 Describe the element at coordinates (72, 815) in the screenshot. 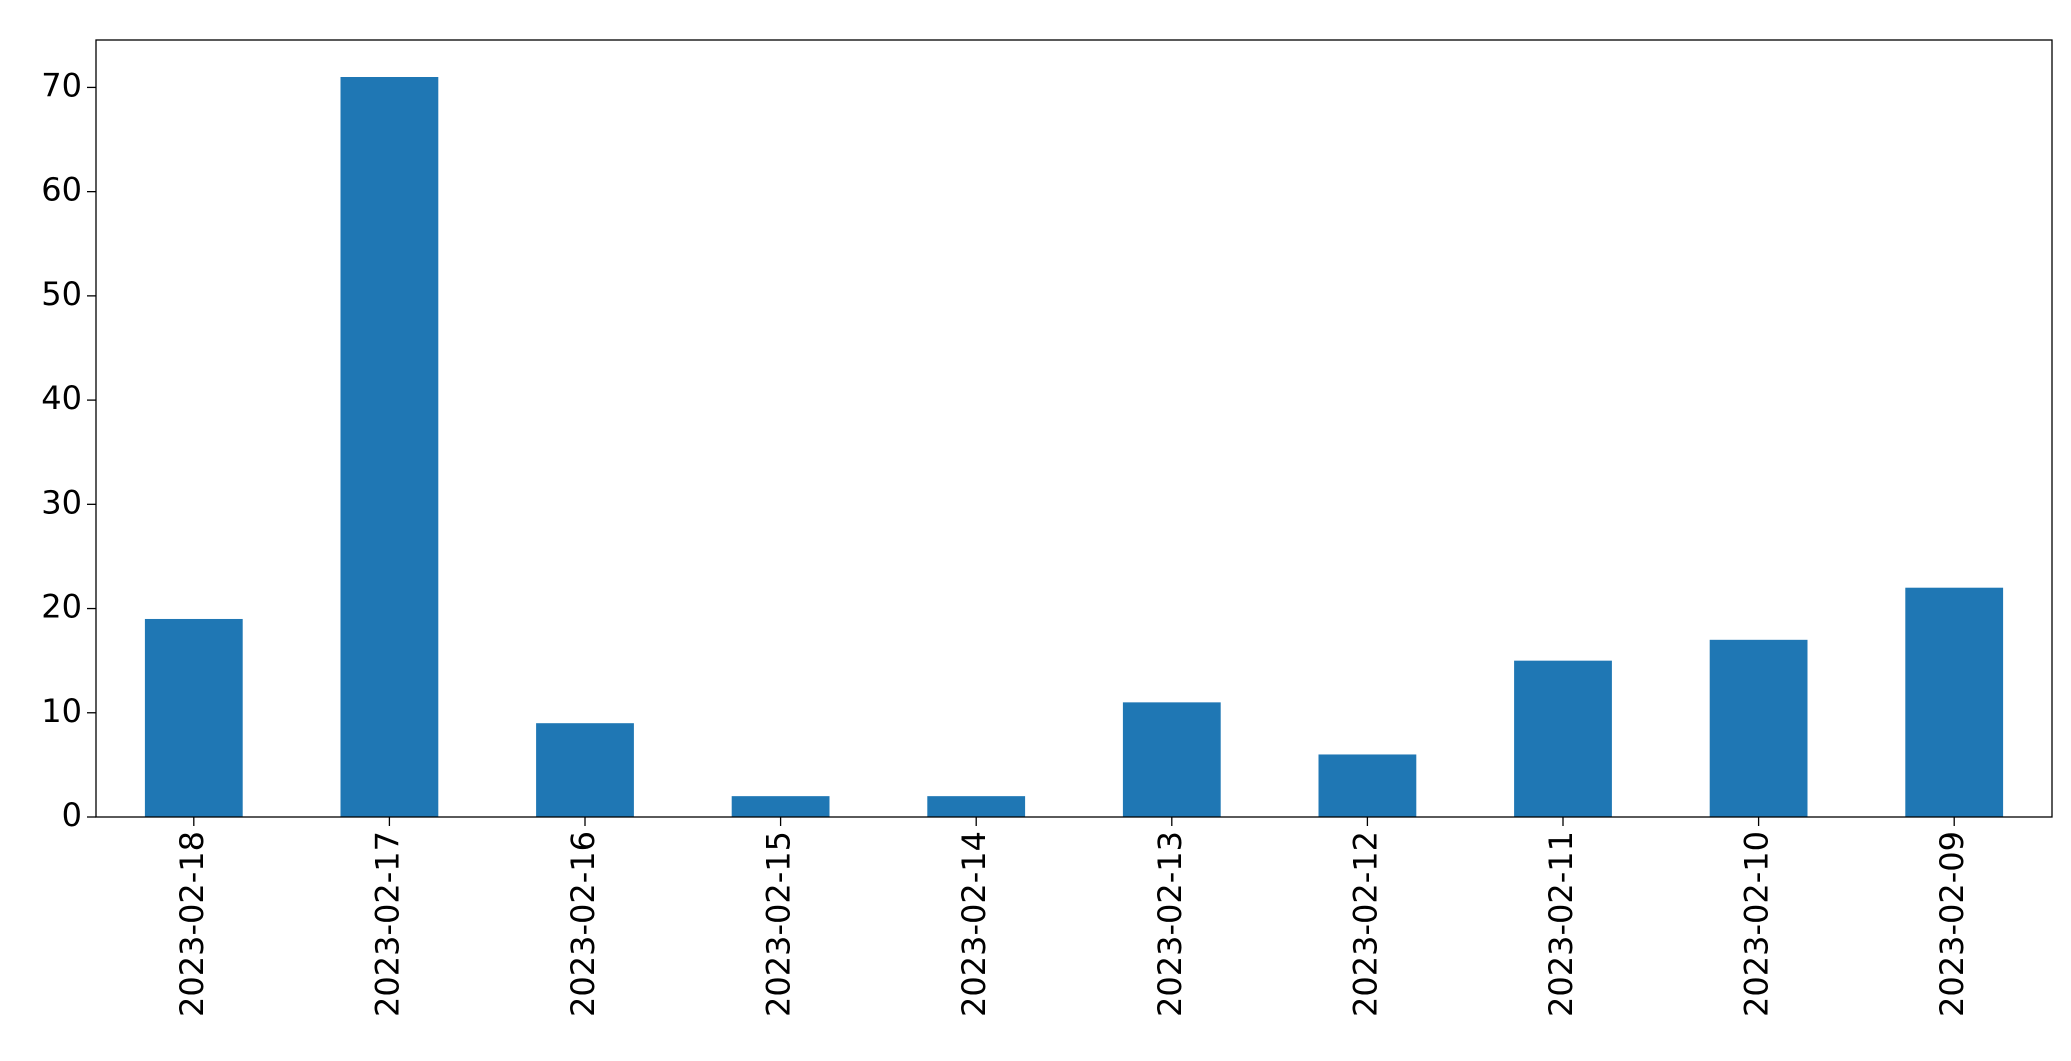

I see `y-tick-label: 0` at that location.